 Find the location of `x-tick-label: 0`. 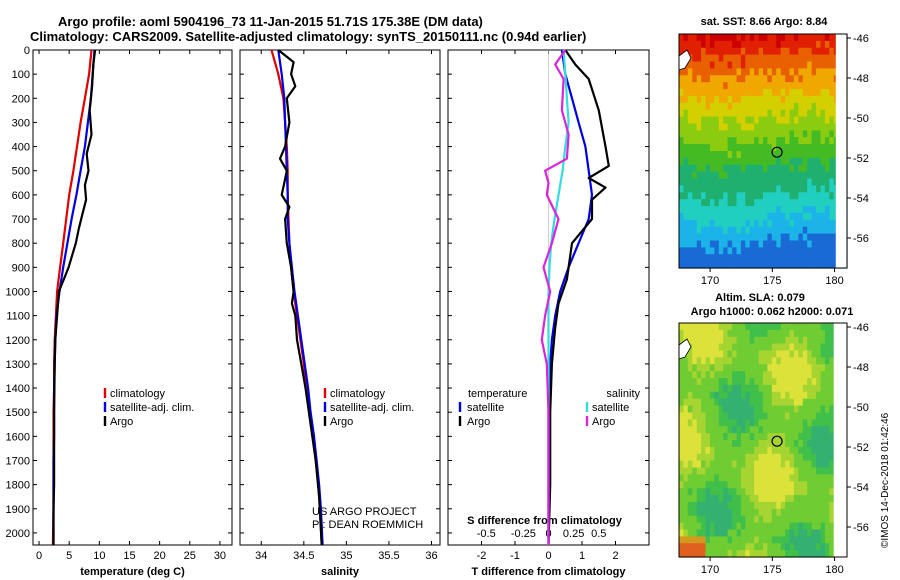

x-tick-label: 0 is located at coordinates (548, 556).